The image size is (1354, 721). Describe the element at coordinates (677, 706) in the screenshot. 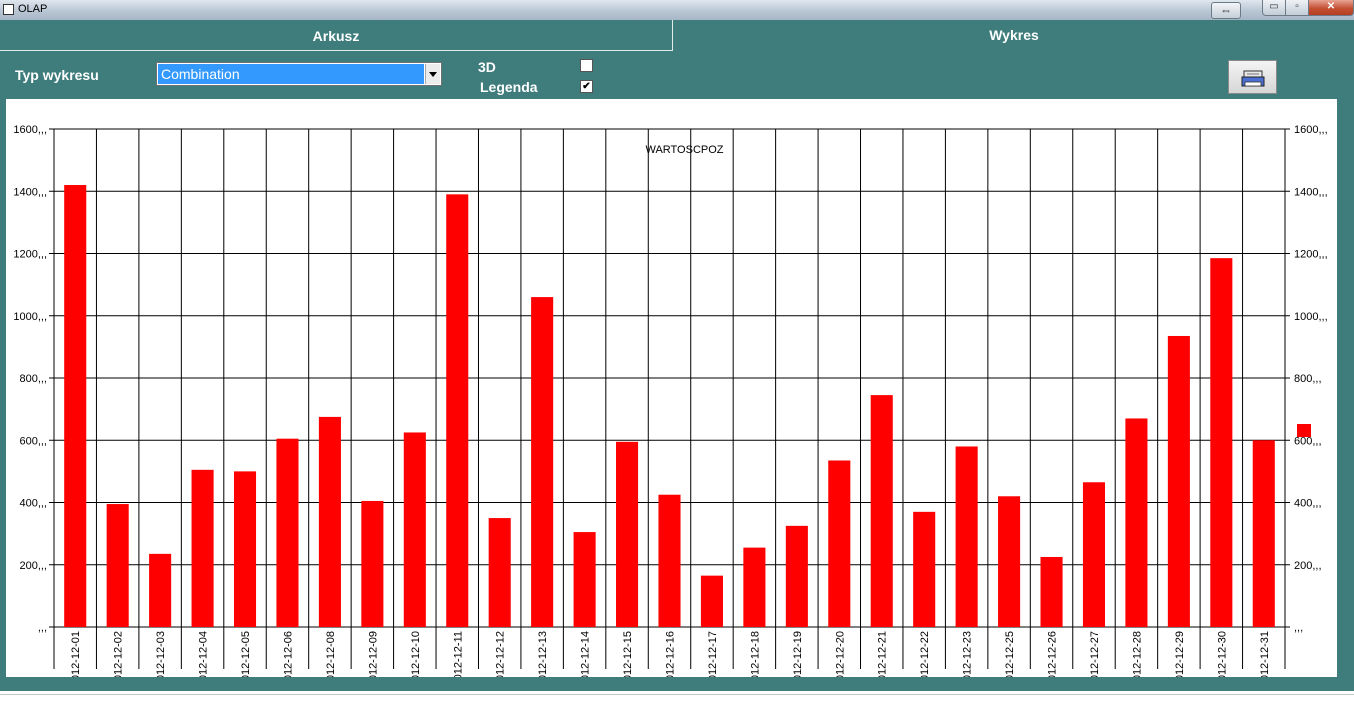

I see `status-area` at that location.